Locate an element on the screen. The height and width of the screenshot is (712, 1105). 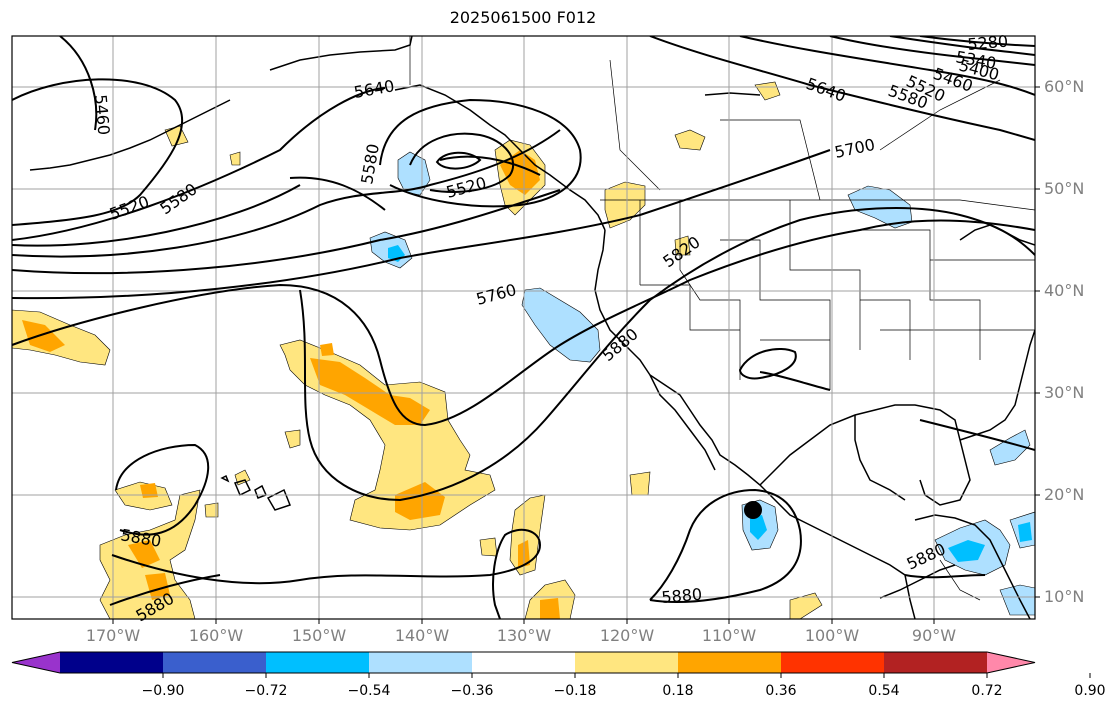
lat-label-10n: 10°N is located at coordinates (1064, 596).